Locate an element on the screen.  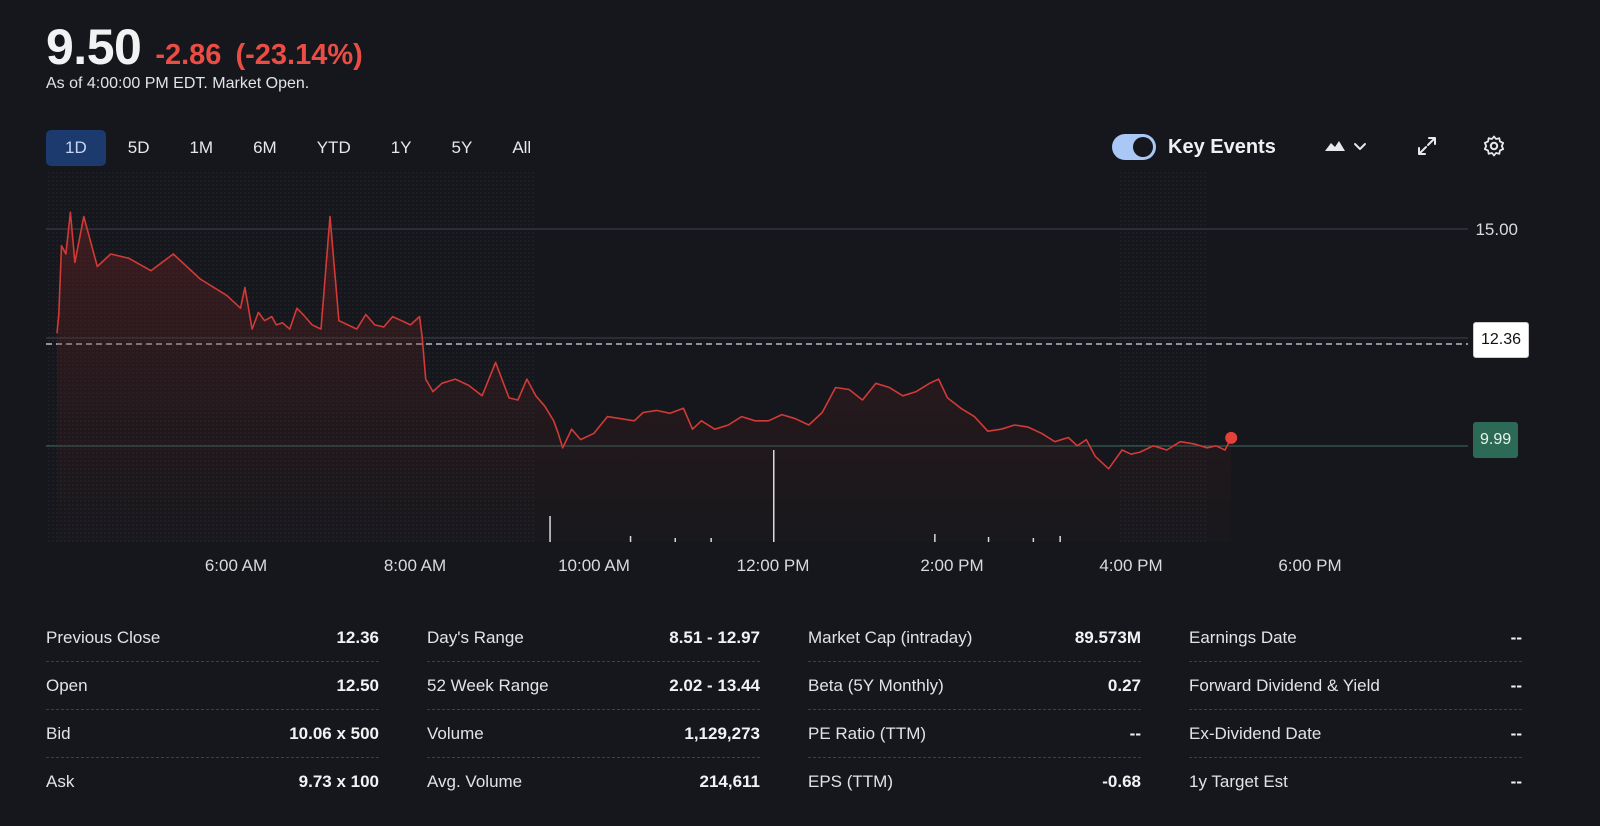
quote-header: 9.50 -2.86 (-23.14%) is located at coordinates (204, 47).